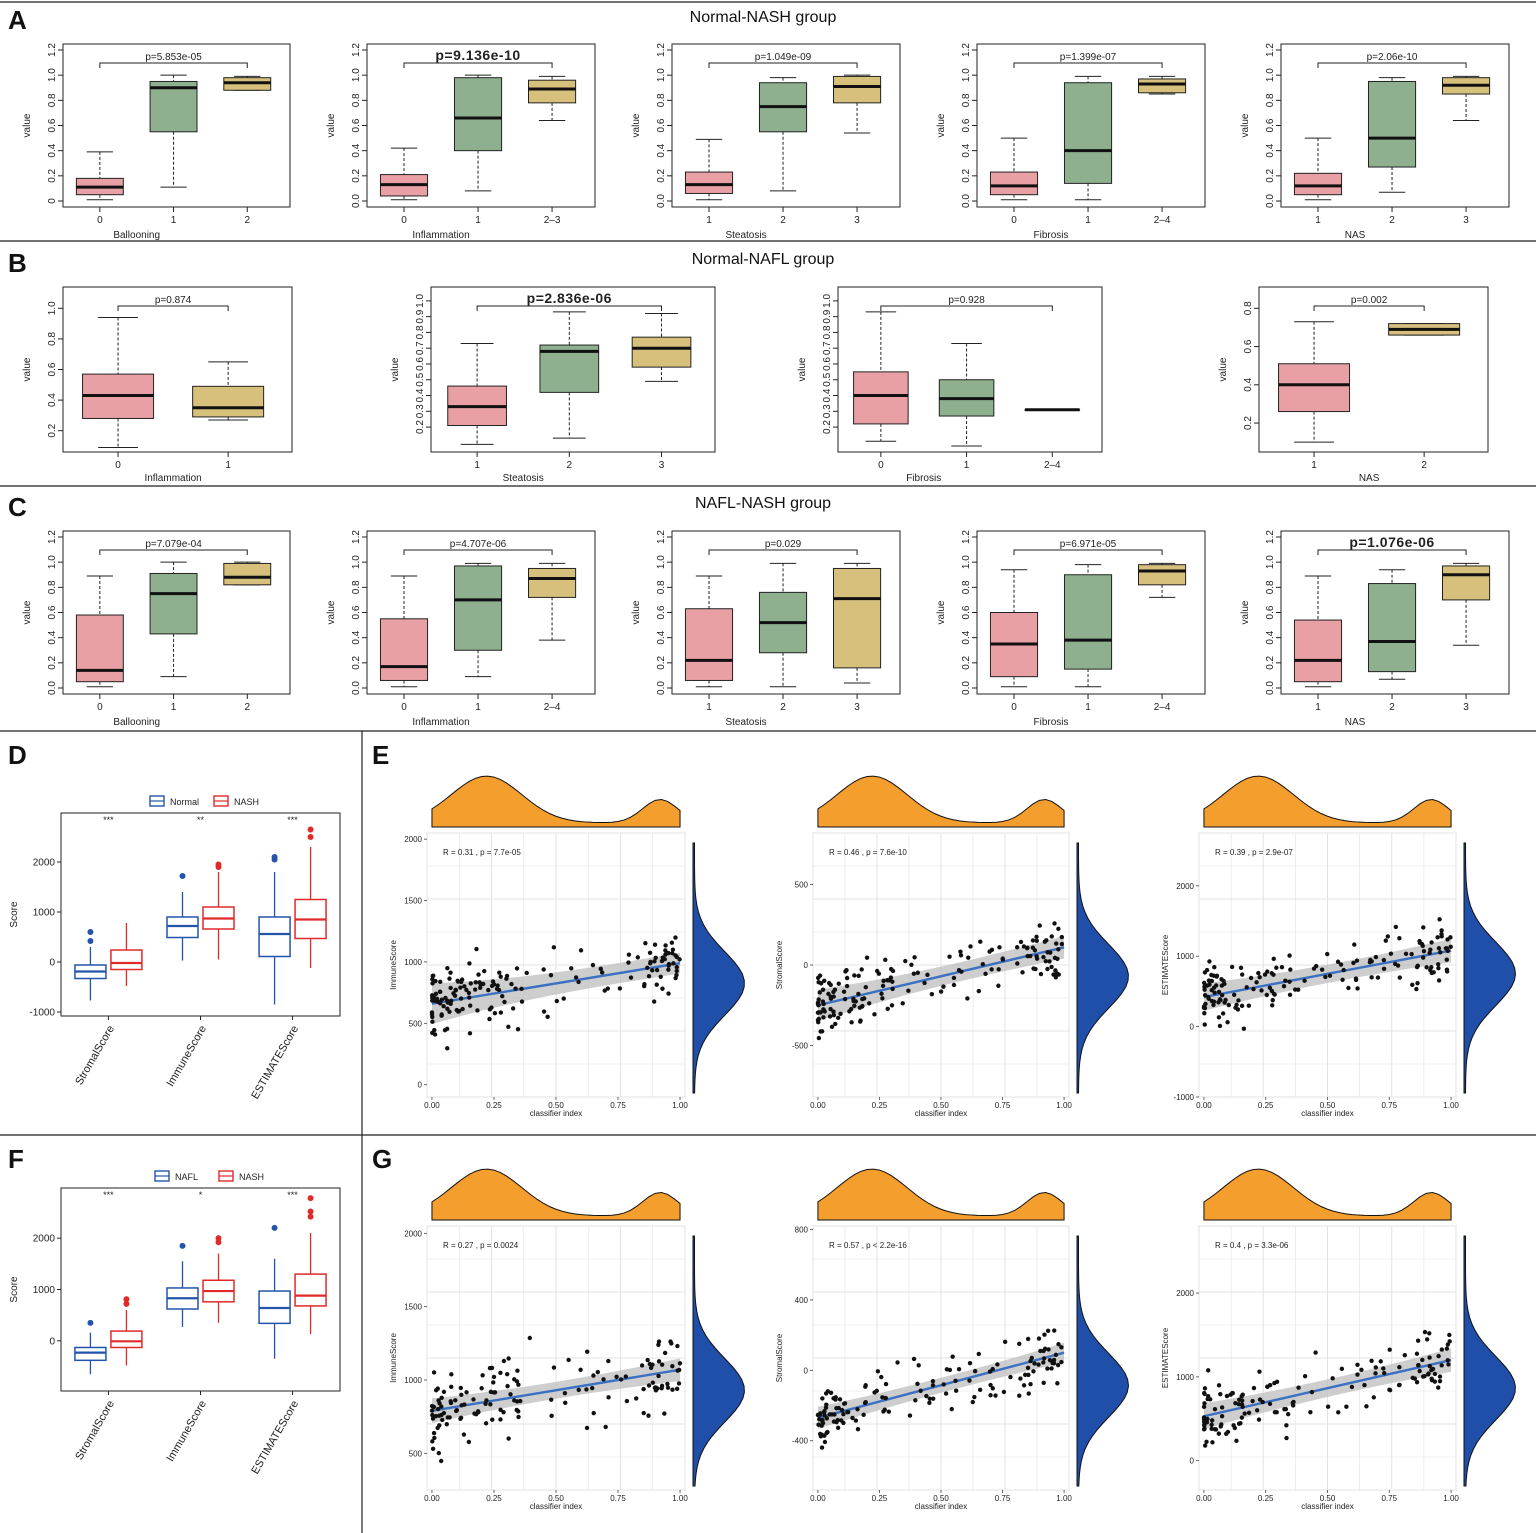 This screenshot has height=1533, width=1536. I want to click on x-axis-label: NAS, so click(1355, 722).